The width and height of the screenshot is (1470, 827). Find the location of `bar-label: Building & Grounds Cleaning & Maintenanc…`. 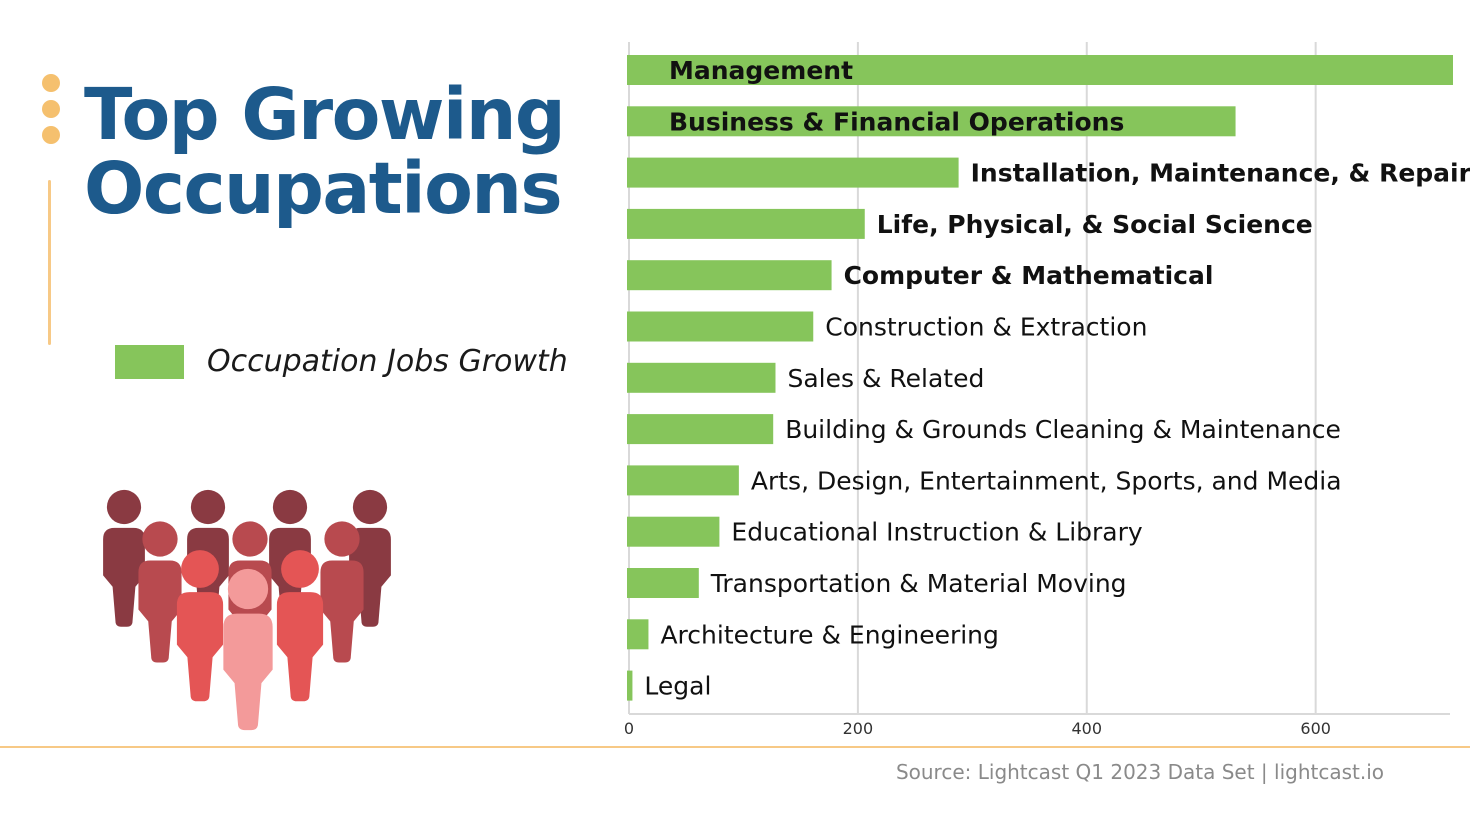

bar-label: Building & Grounds Cleaning & Maintenanc… is located at coordinates (1063, 429).